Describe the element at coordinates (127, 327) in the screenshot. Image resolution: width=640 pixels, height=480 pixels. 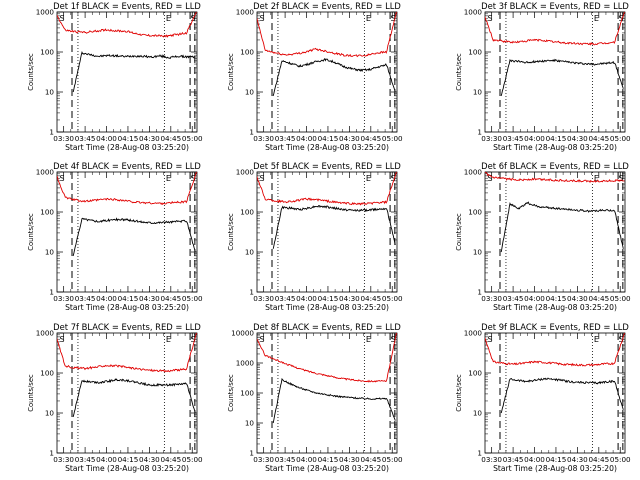
I see `chart-title: Det 7f BLACK = Events, RED = LLD` at that location.